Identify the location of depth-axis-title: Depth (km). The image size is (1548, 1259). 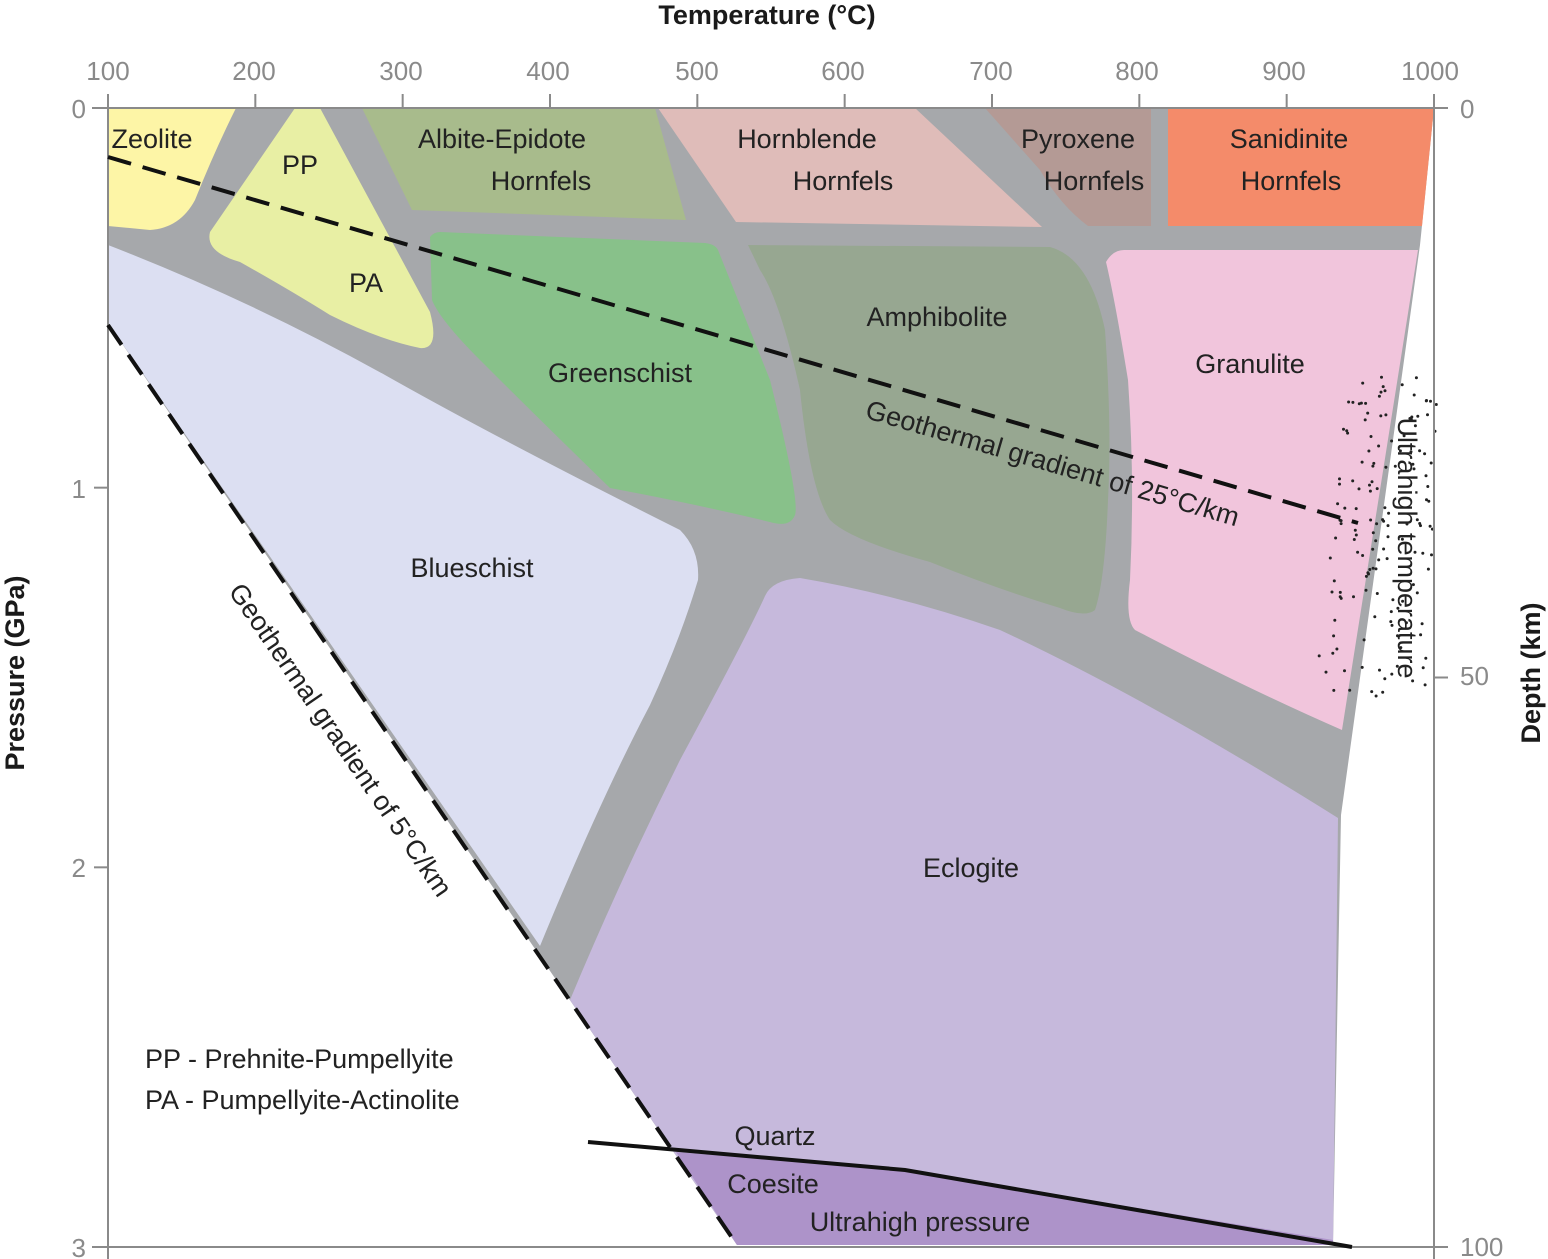
(1531, 673).